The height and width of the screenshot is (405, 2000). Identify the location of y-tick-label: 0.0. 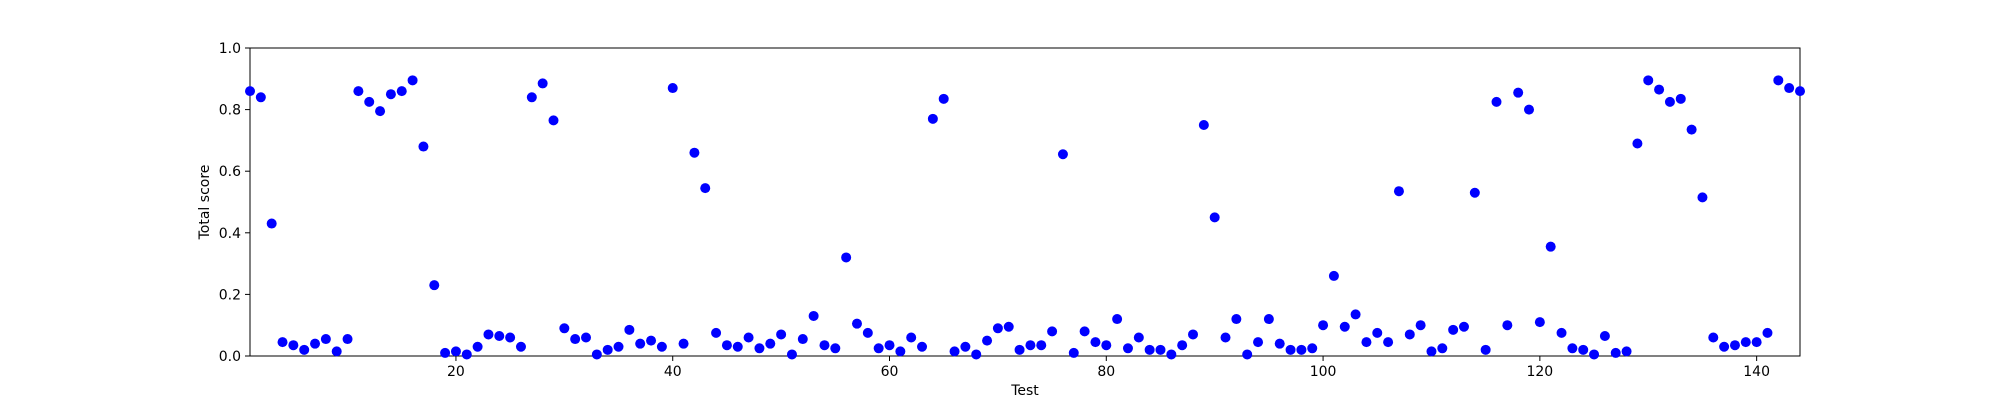
(230, 357).